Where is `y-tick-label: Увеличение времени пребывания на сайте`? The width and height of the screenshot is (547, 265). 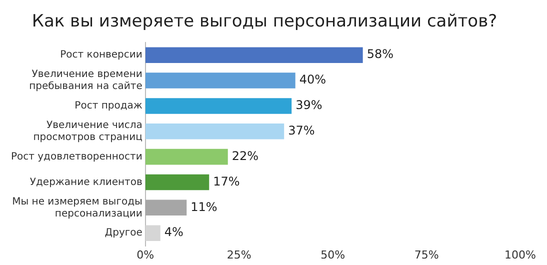
y-tick-label: Увеличение времени пребывания на сайте is located at coordinates (85, 80).